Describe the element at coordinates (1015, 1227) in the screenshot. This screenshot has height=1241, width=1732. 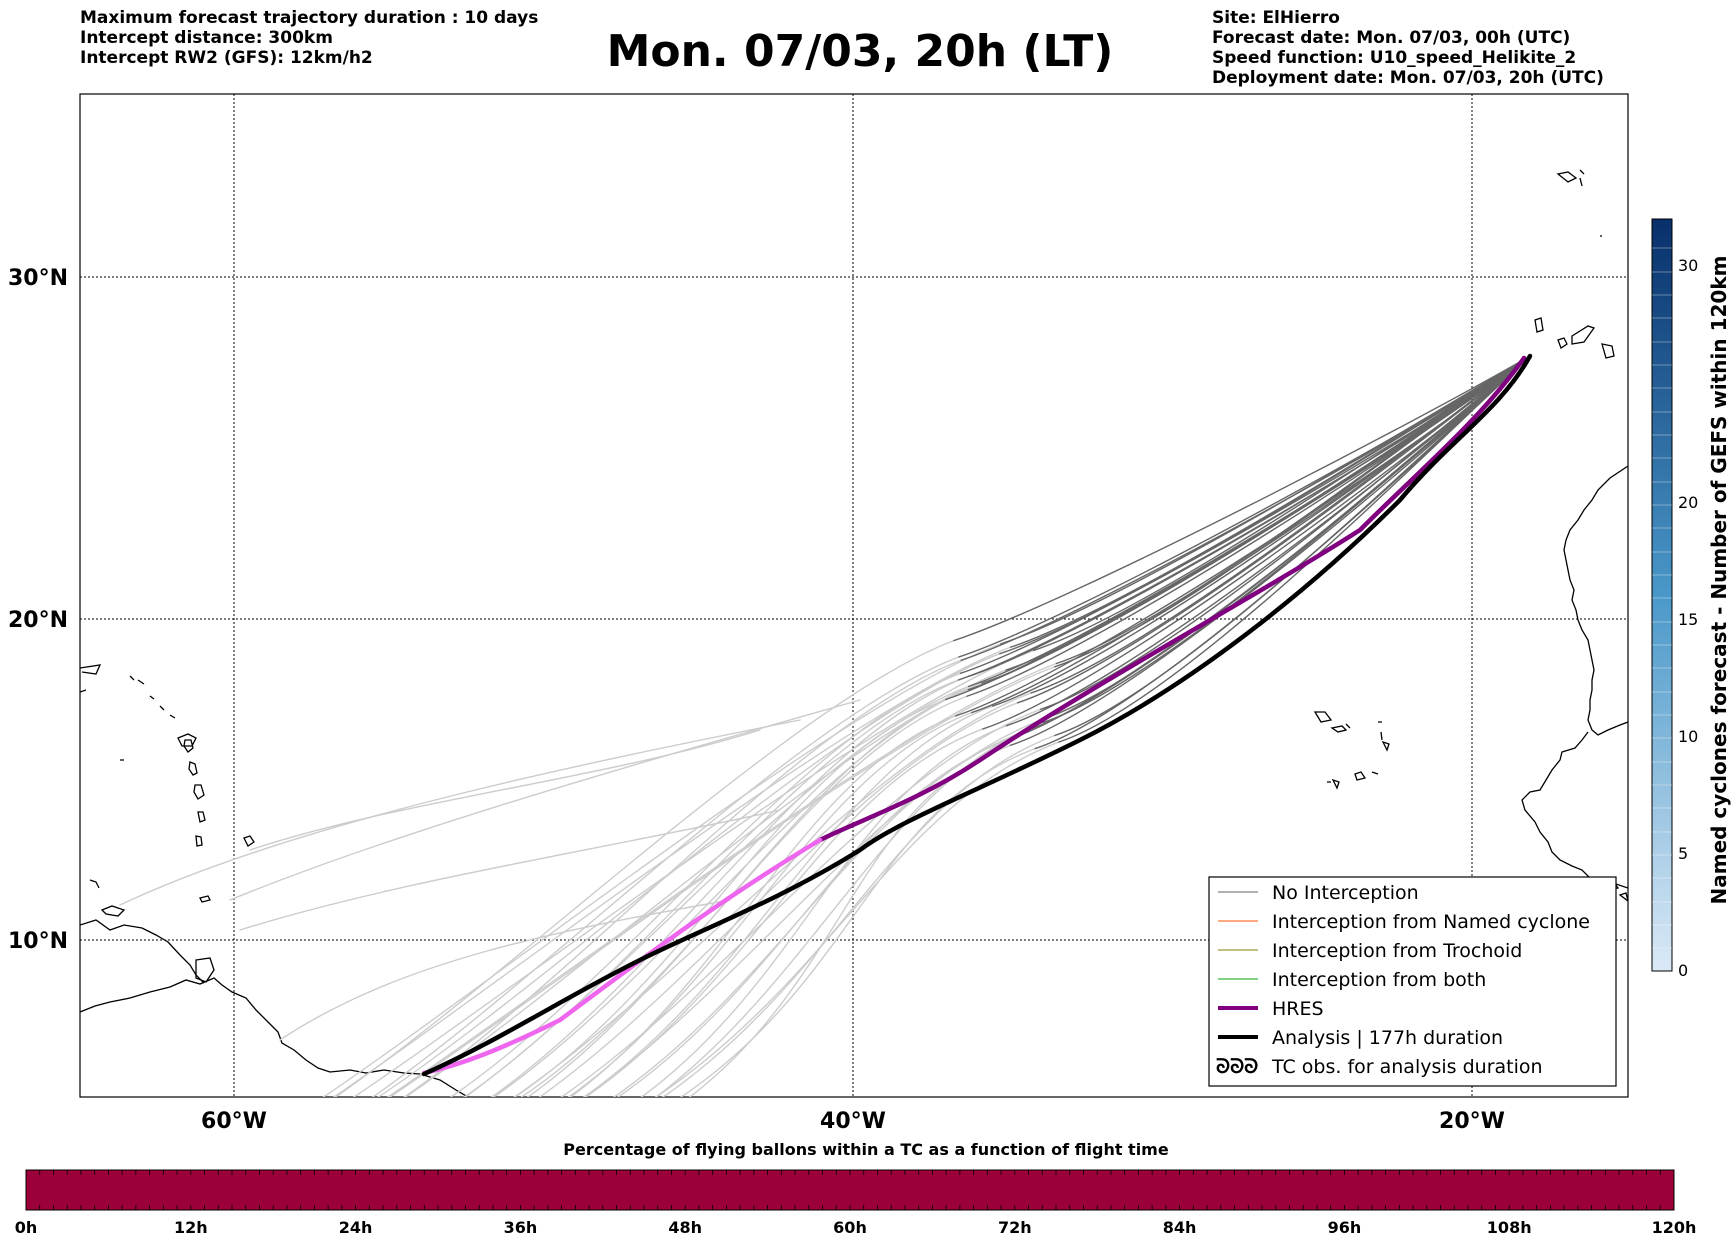
I see `bottom-bar-tick-label: 72h` at that location.